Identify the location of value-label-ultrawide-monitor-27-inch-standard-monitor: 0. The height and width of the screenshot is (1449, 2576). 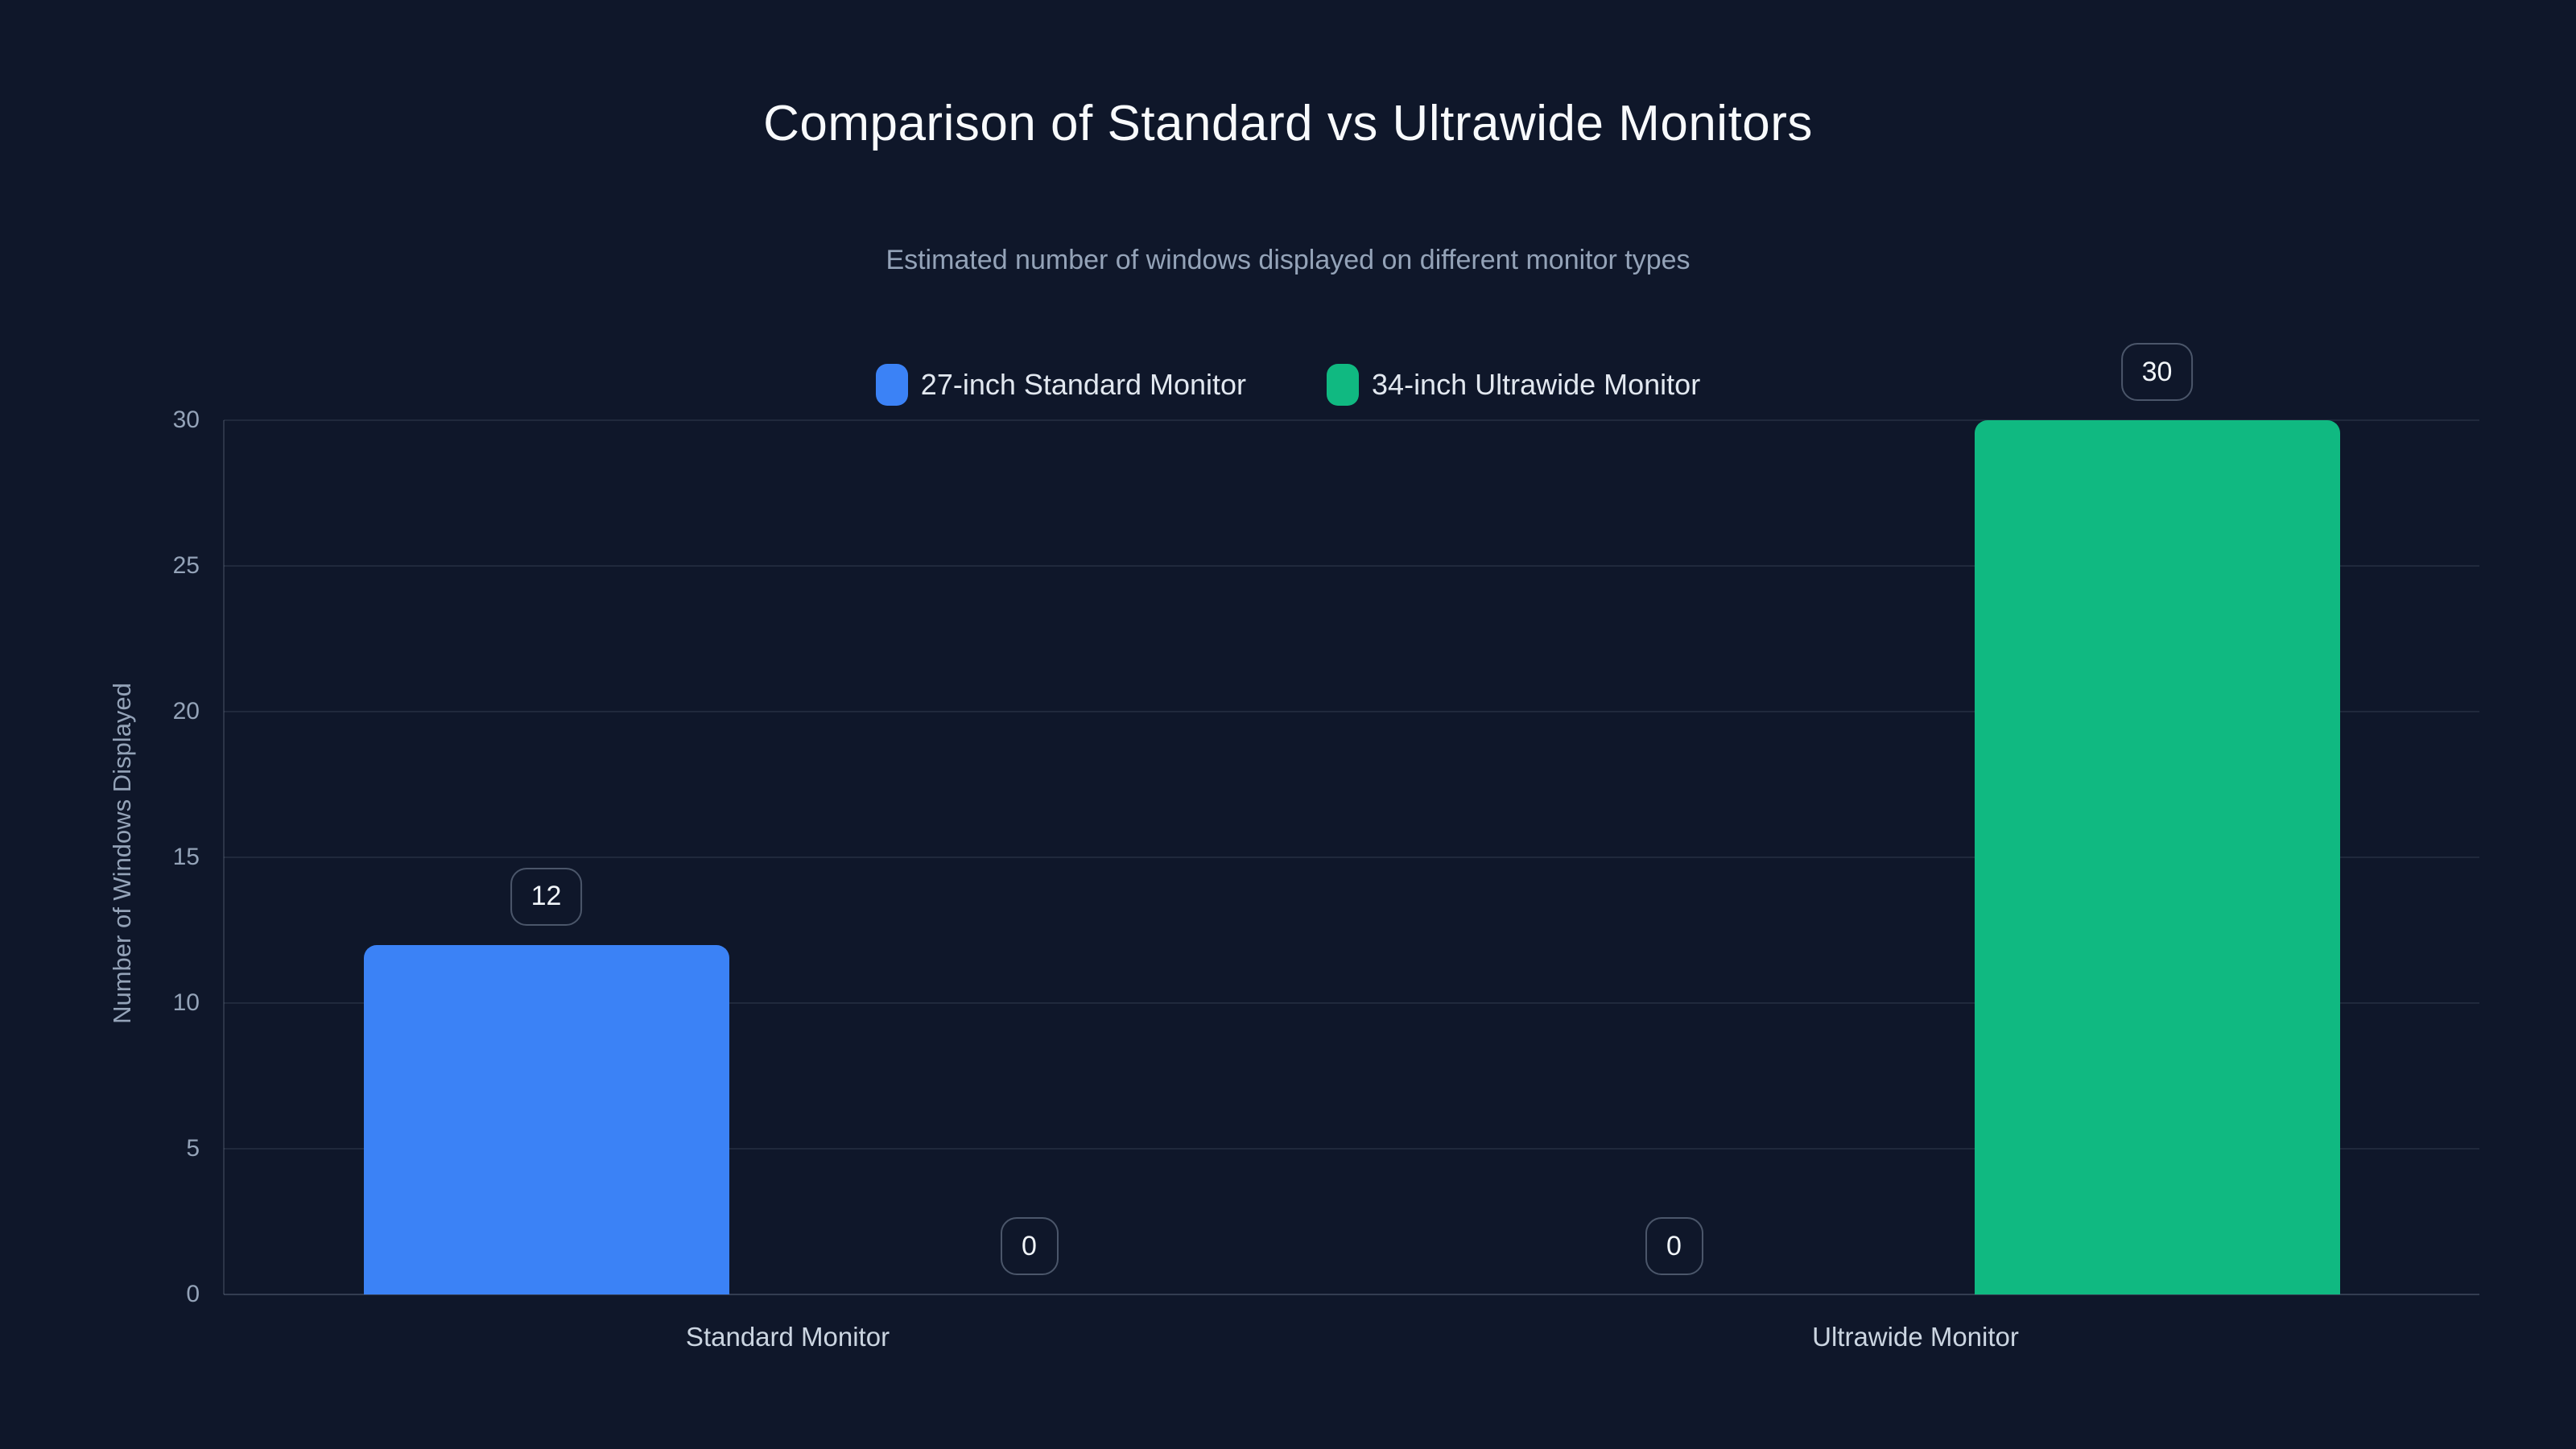
(1674, 1246).